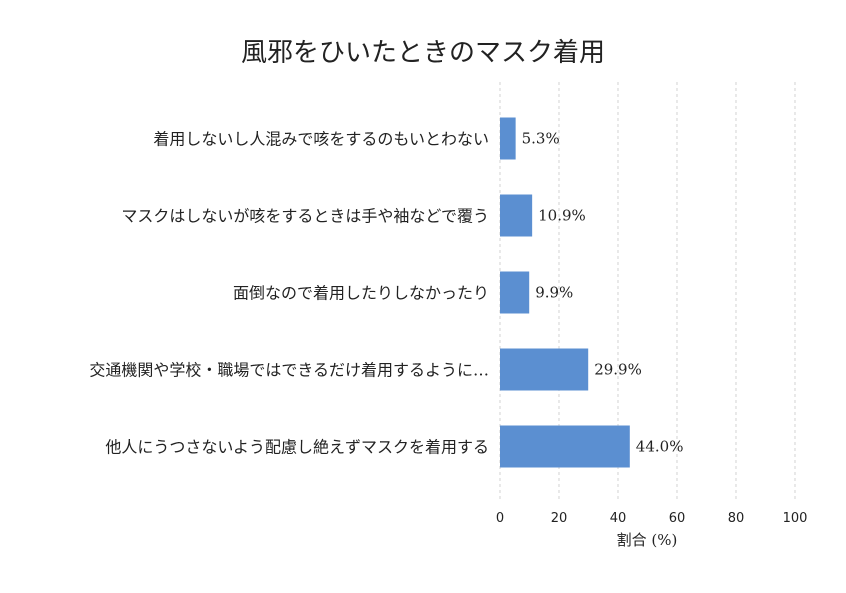 The width and height of the screenshot is (846, 593). I want to click on x-tick-label: 60, so click(677, 518).